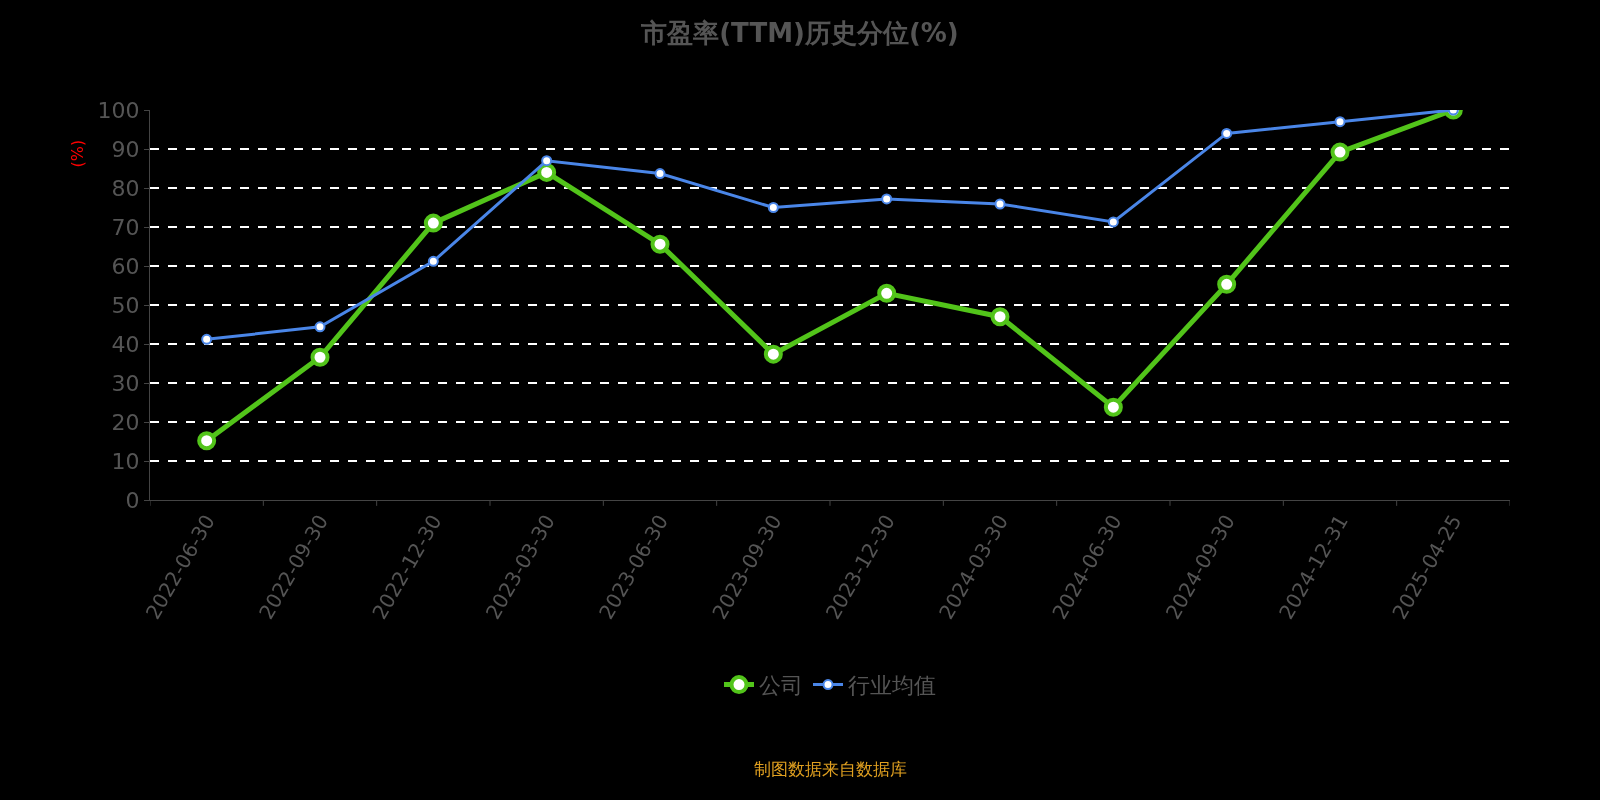  I want to click on y-axis-title: (%), so click(77, 153).